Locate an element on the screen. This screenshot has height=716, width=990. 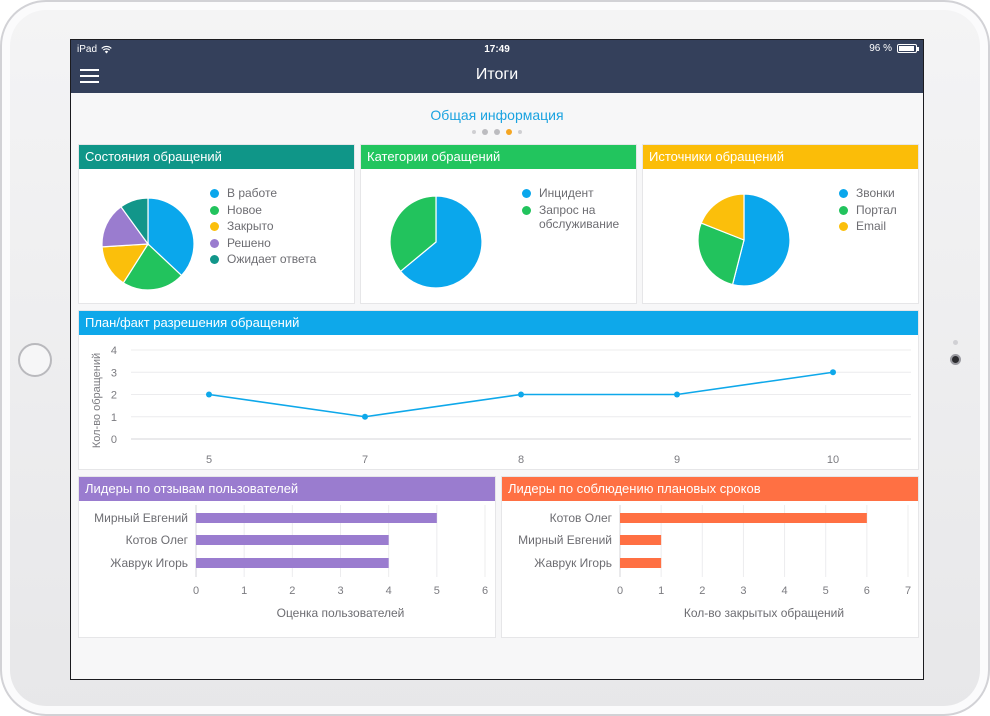
y-tick-label: 0 is located at coordinates (114, 440).